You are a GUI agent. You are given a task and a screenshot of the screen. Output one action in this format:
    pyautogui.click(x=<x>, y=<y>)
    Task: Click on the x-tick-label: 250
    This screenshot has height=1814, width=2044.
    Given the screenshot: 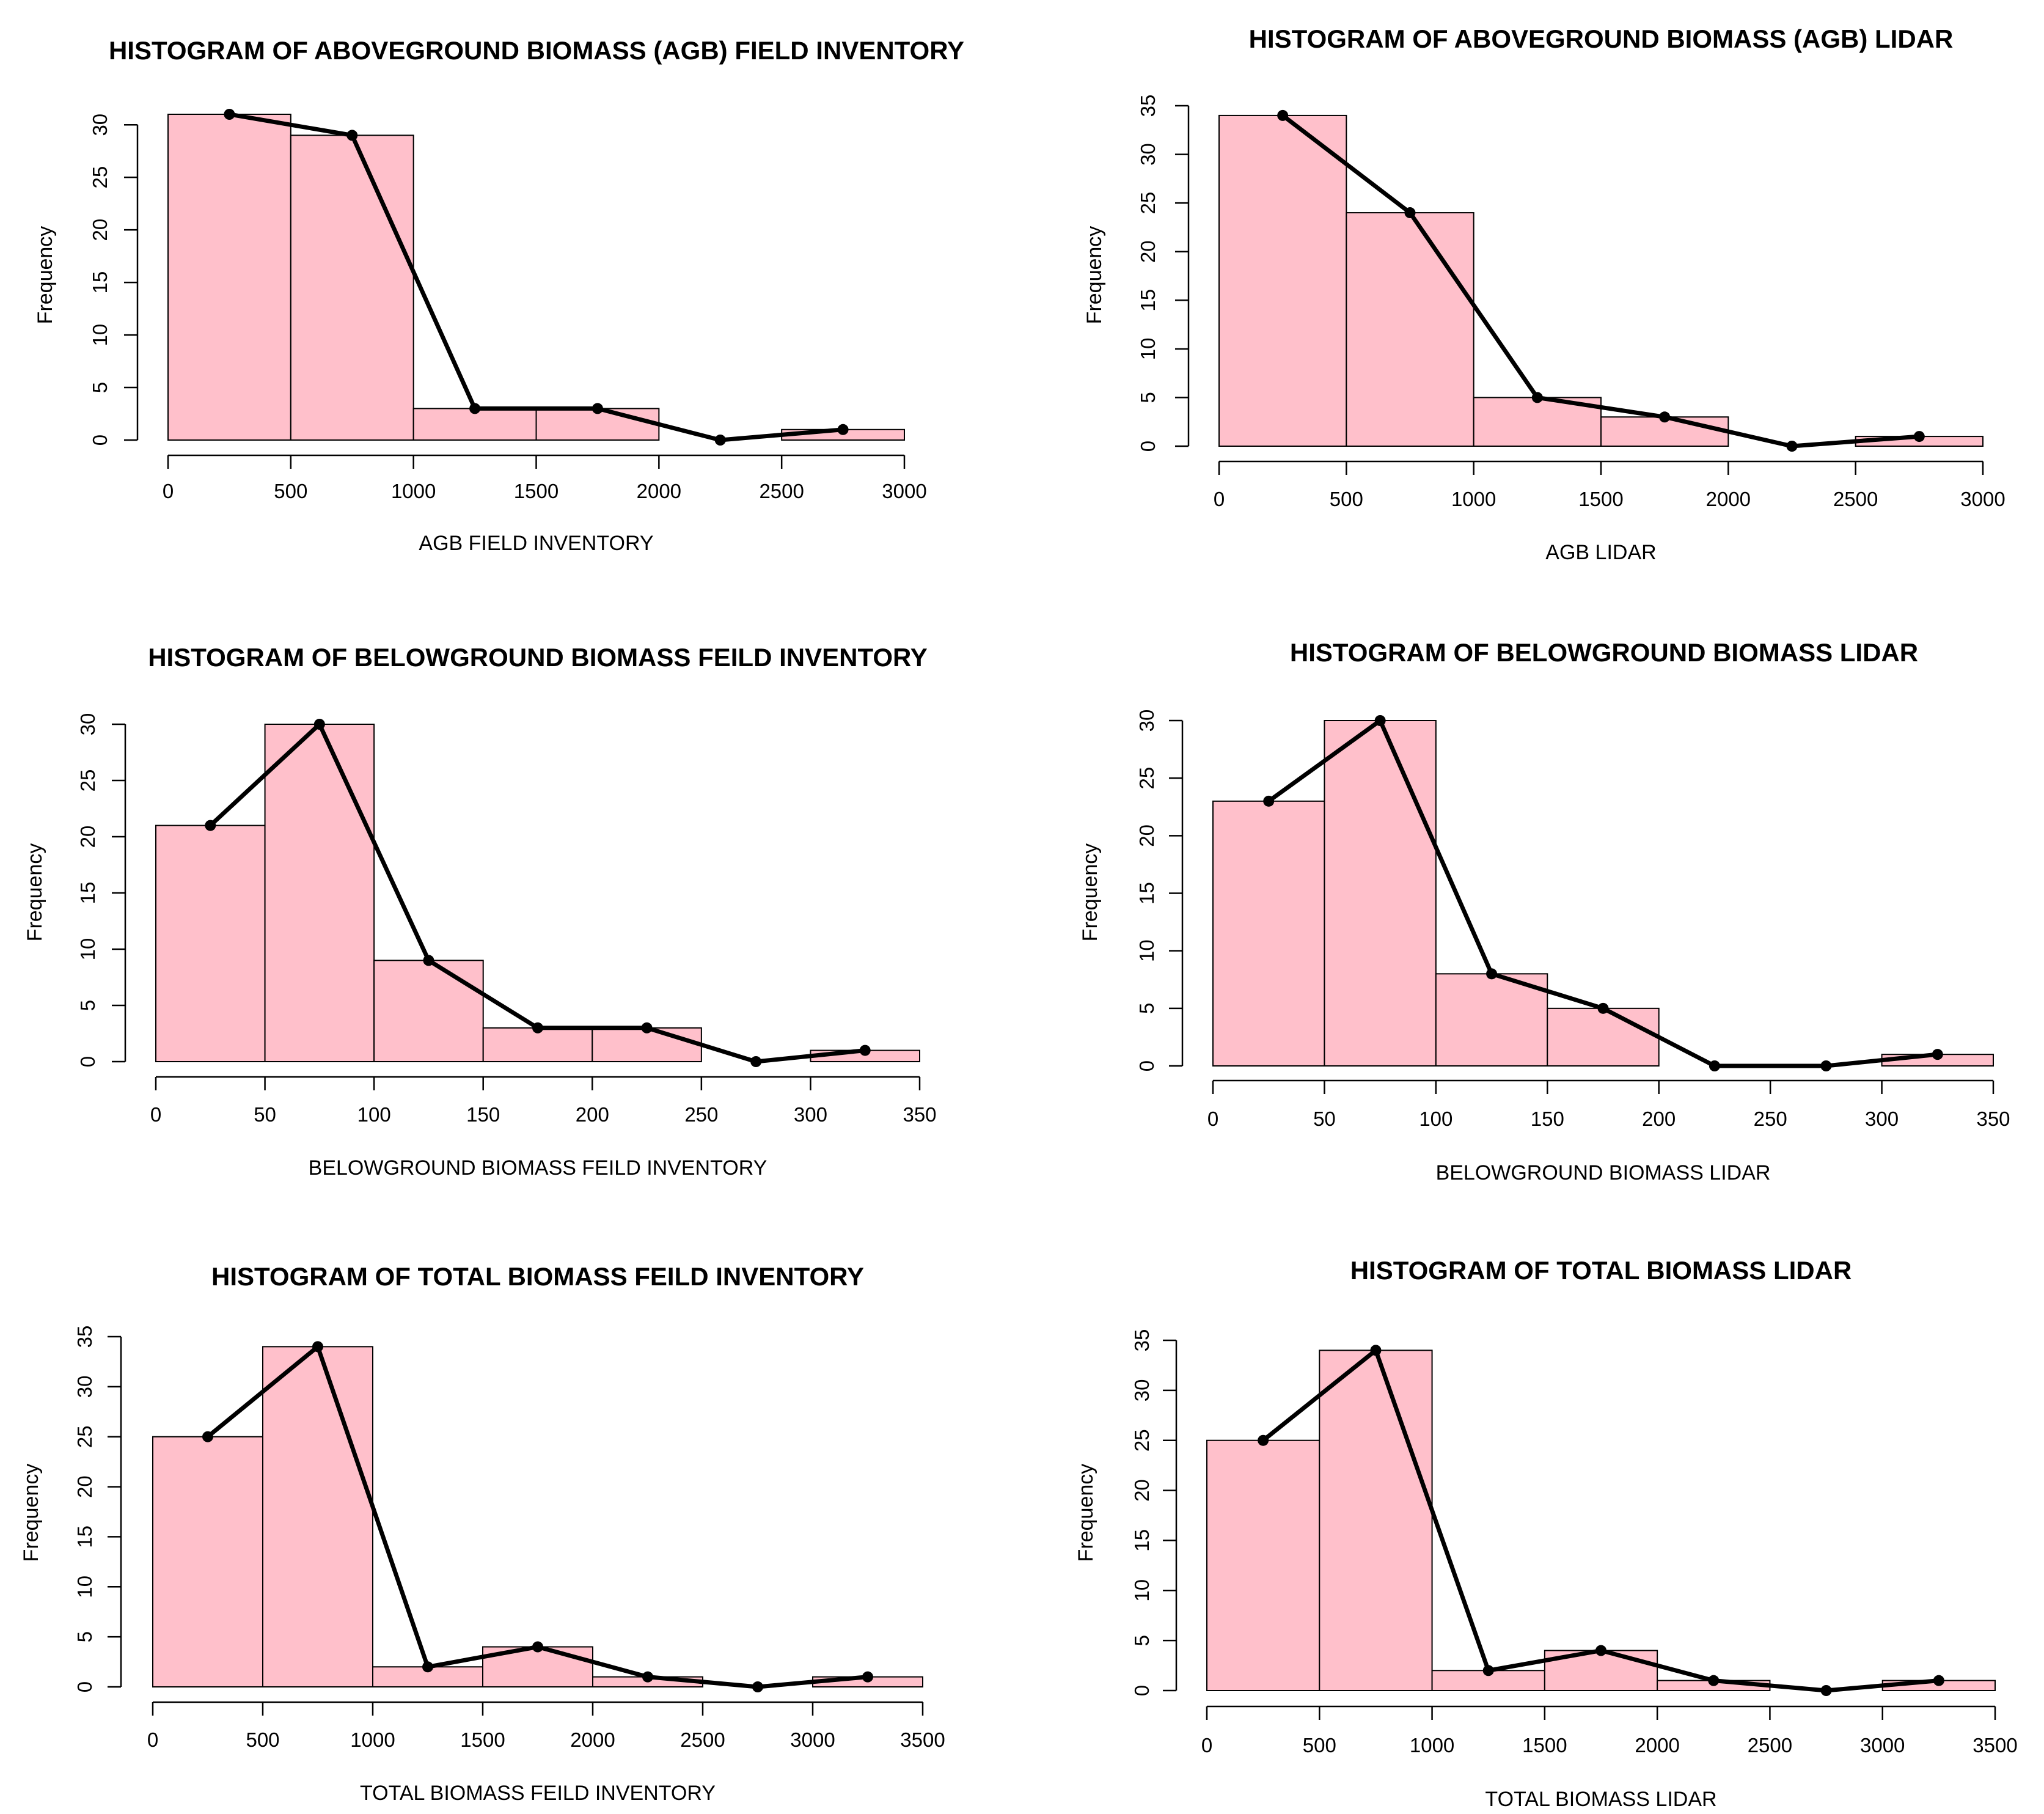 What is the action you would take?
    pyautogui.click(x=701, y=1114)
    